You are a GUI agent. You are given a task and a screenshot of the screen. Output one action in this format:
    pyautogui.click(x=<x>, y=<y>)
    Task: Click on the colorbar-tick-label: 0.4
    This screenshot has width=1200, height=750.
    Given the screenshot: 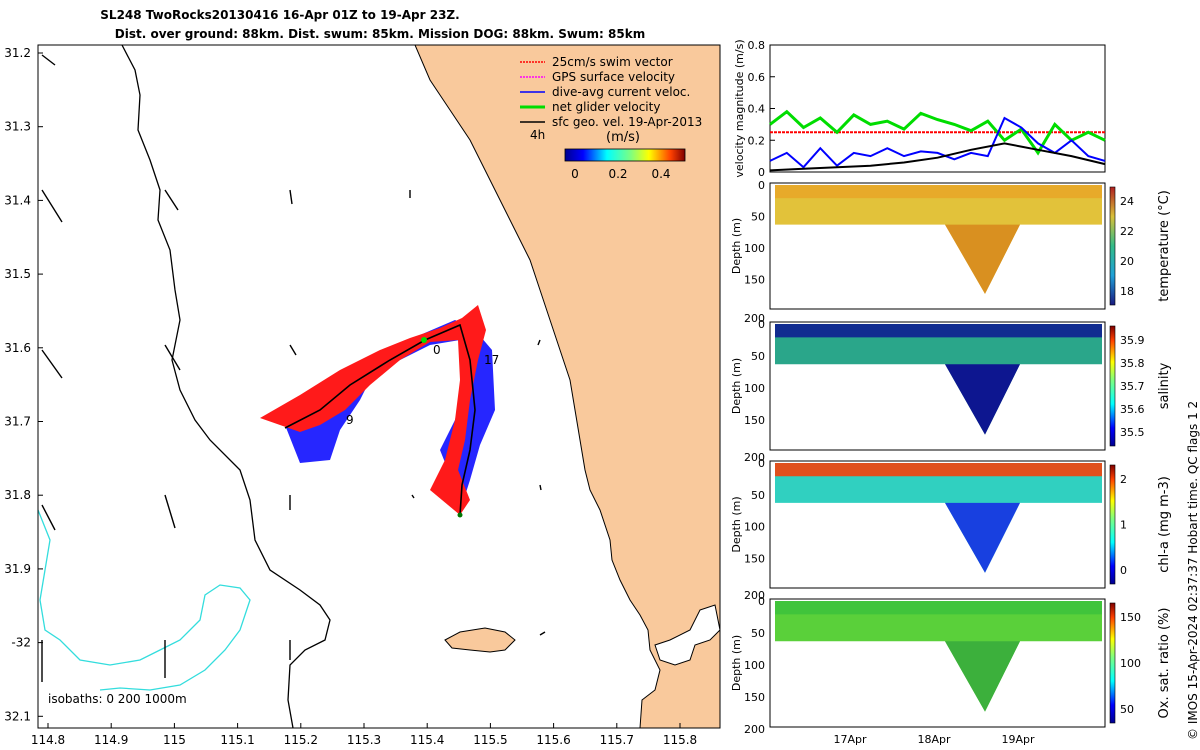 What is the action you would take?
    pyautogui.click(x=660, y=174)
    